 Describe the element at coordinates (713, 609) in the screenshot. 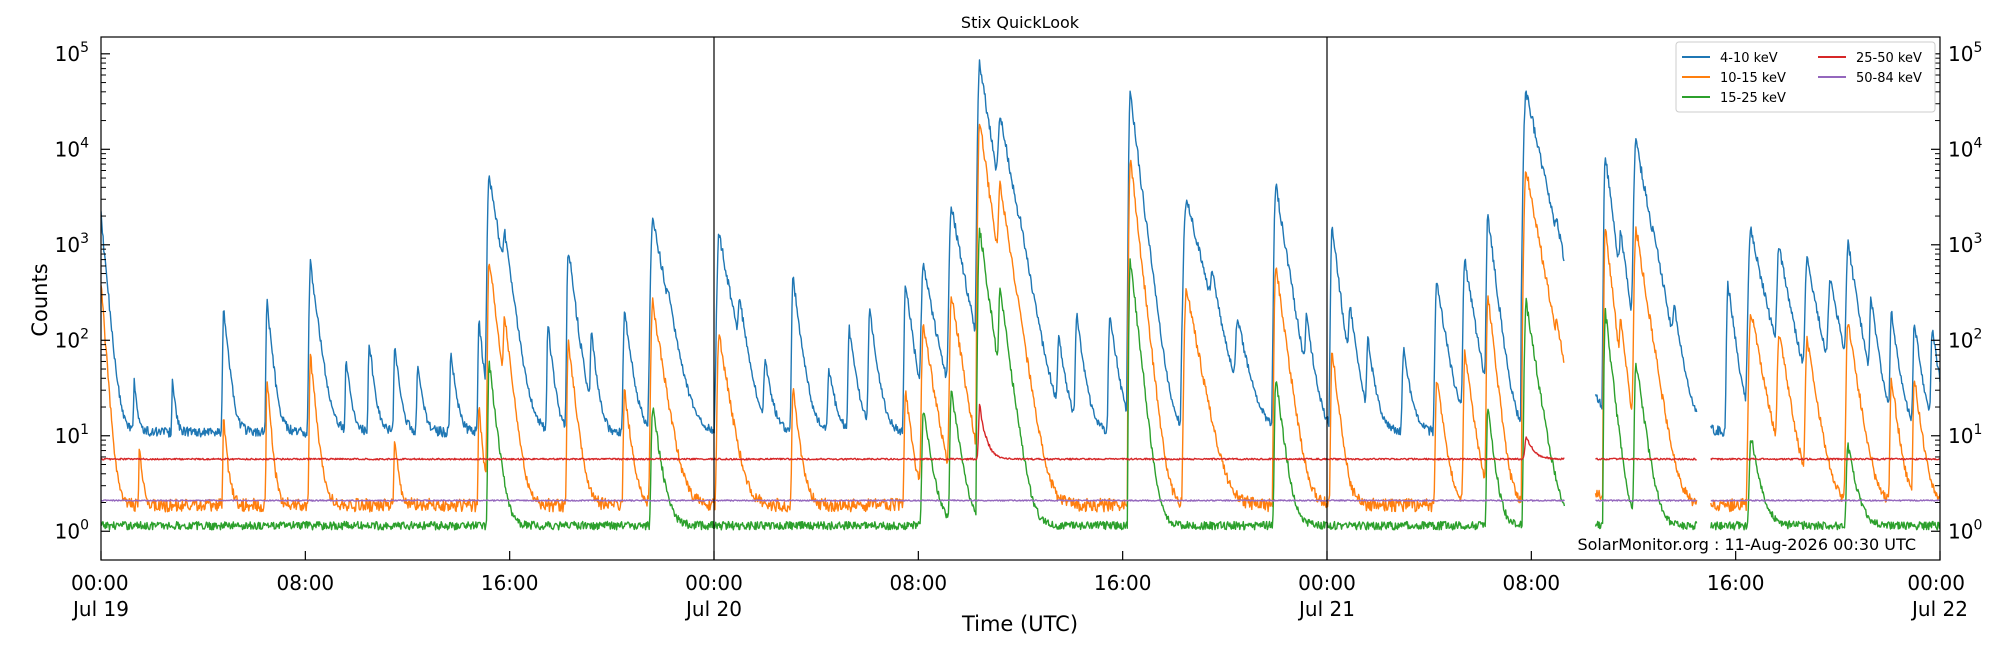

I see `x-tick-date-label: Jul 20` at that location.